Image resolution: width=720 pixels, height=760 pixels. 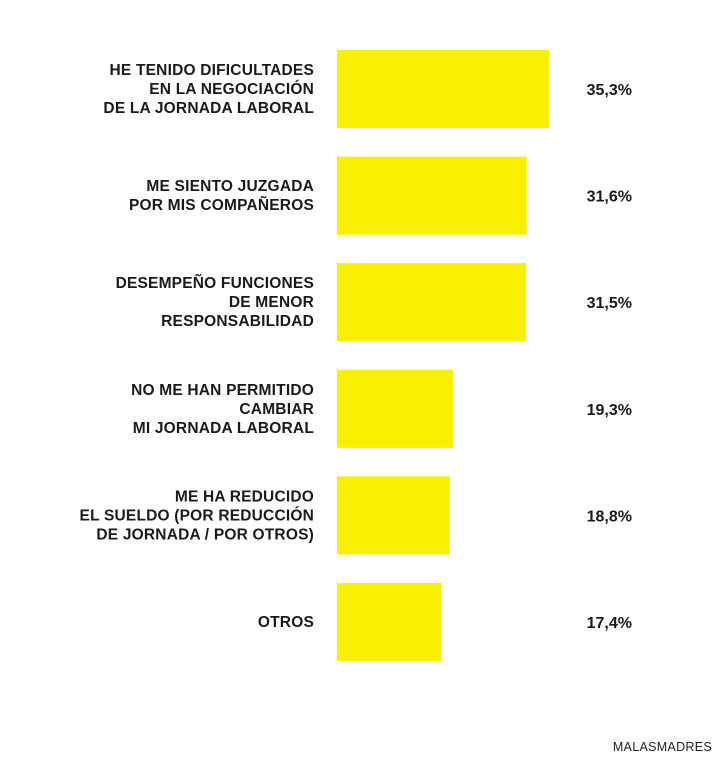 I want to click on category-label-line: ME HA REDUCIDO, so click(x=244, y=496).